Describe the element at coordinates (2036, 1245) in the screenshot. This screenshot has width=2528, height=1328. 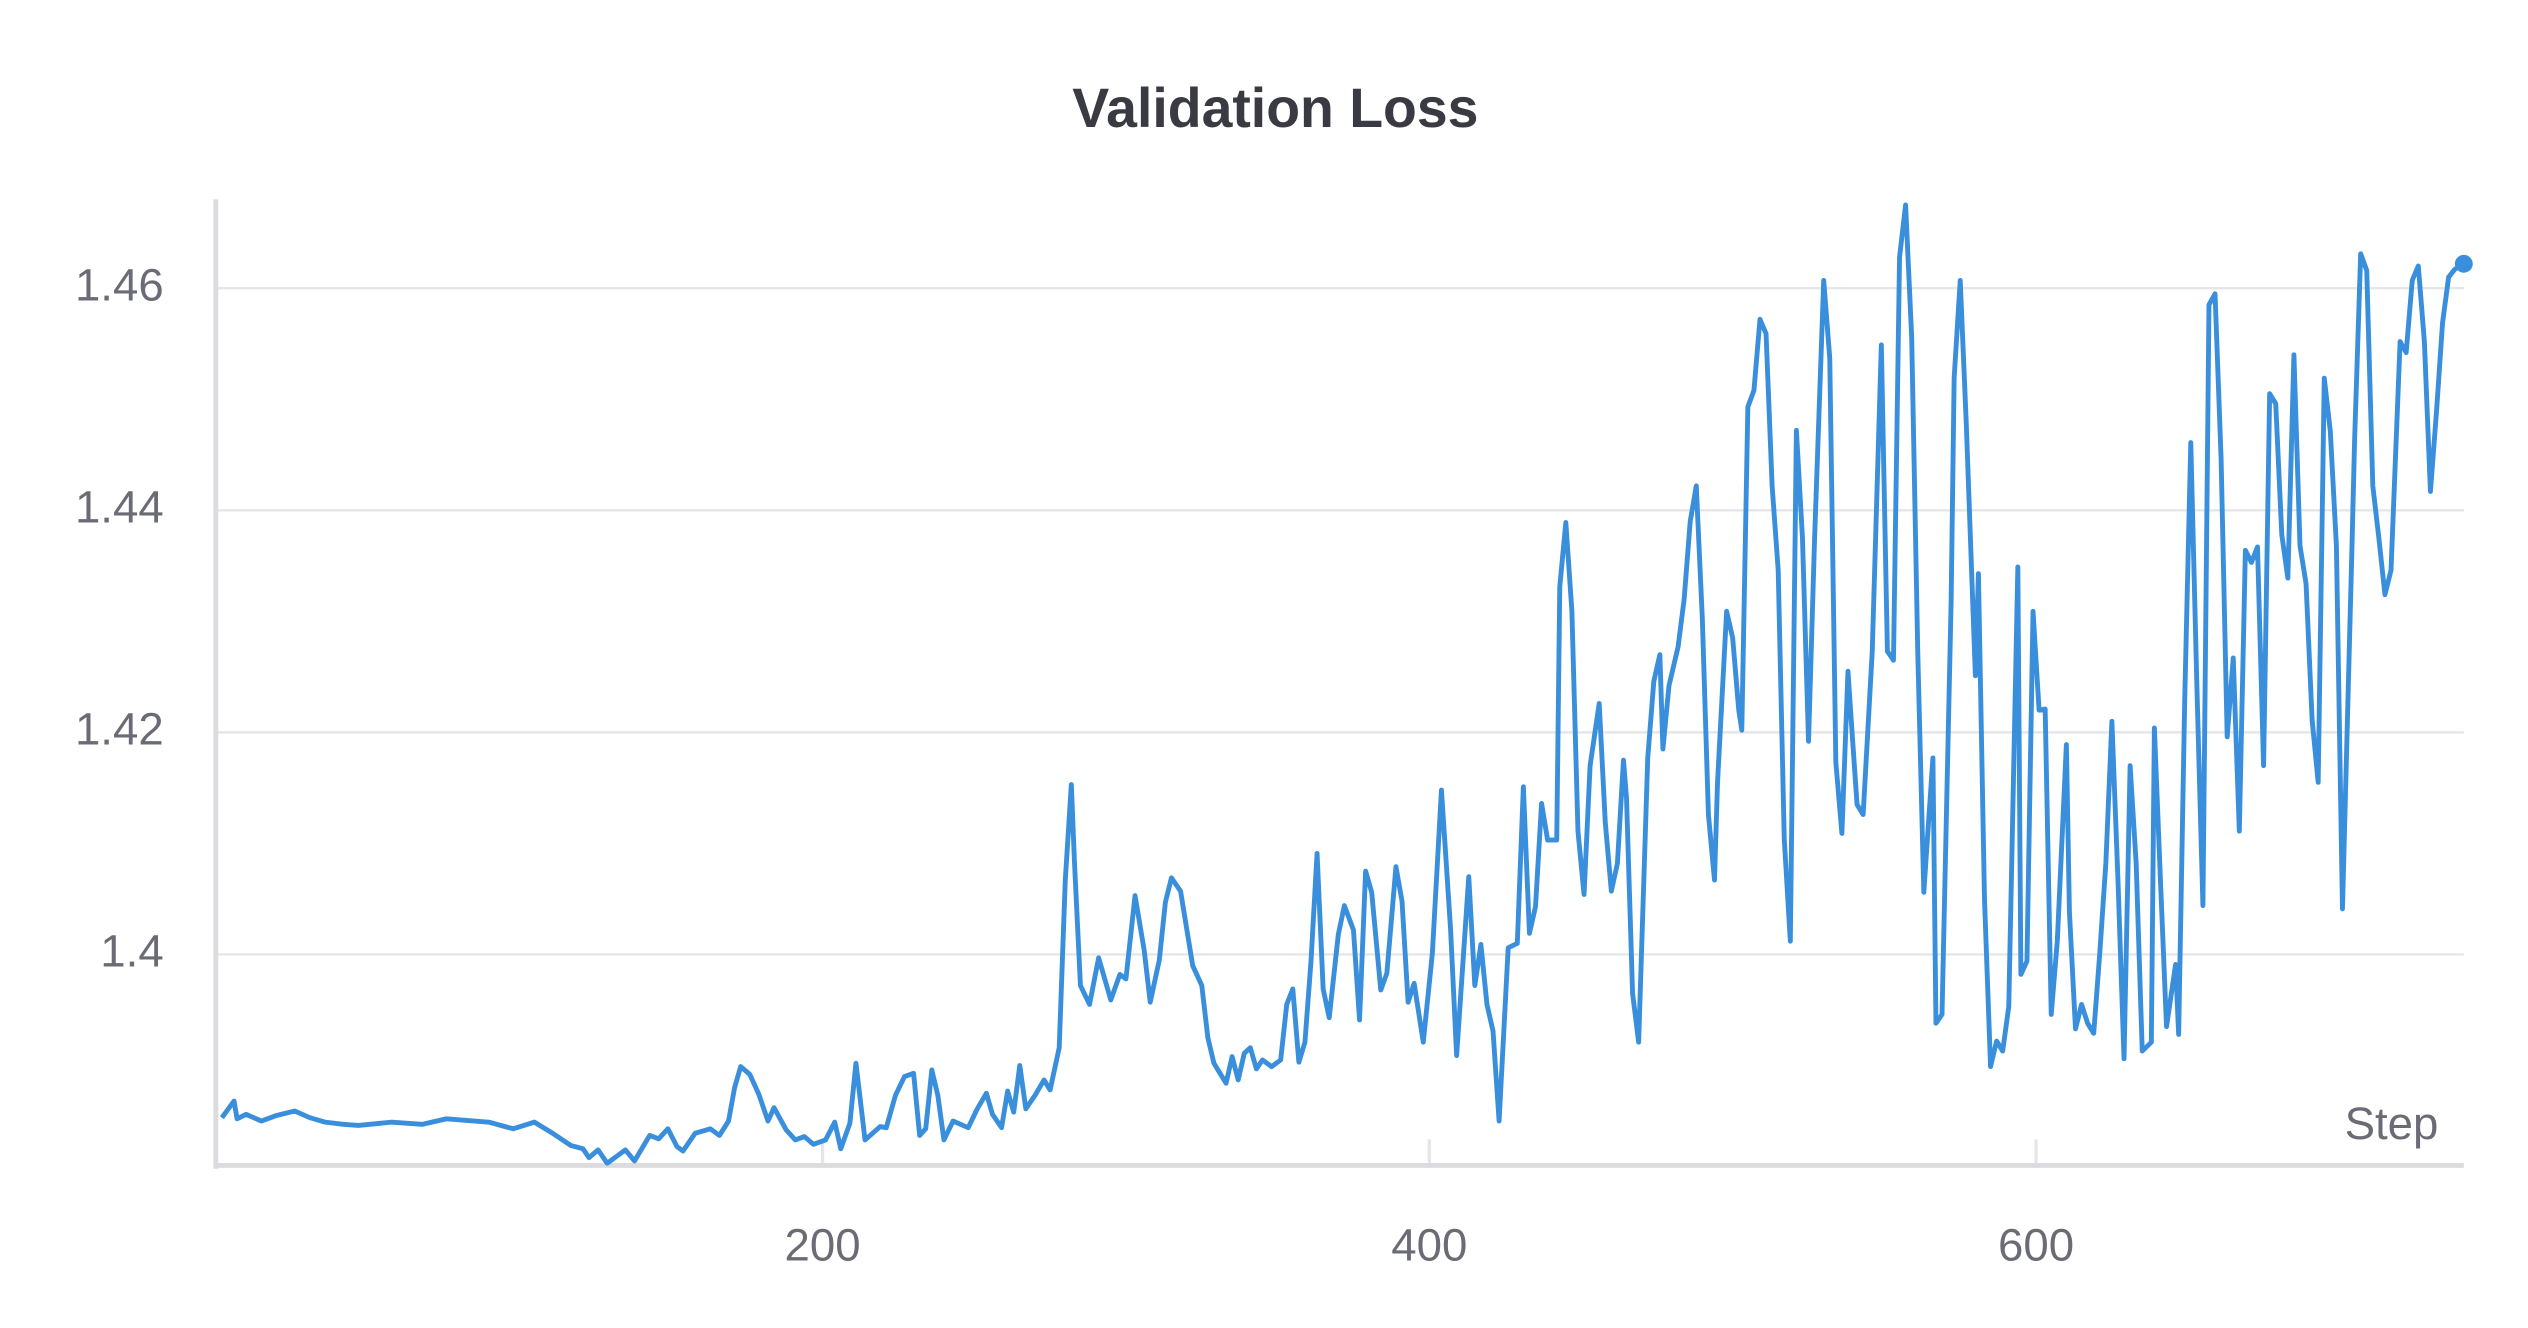
I see `x-tick-label: 600` at that location.